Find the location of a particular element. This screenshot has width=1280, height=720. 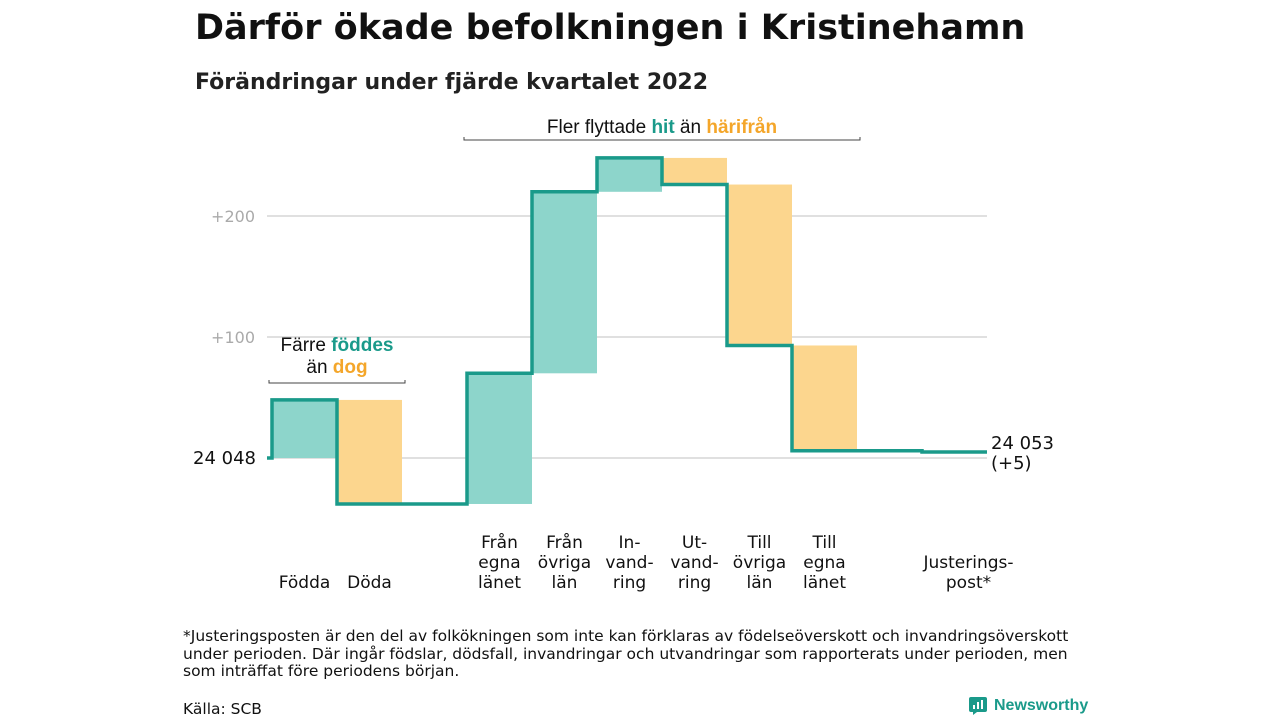

category-label: Från egna länet is located at coordinates (499, 562).